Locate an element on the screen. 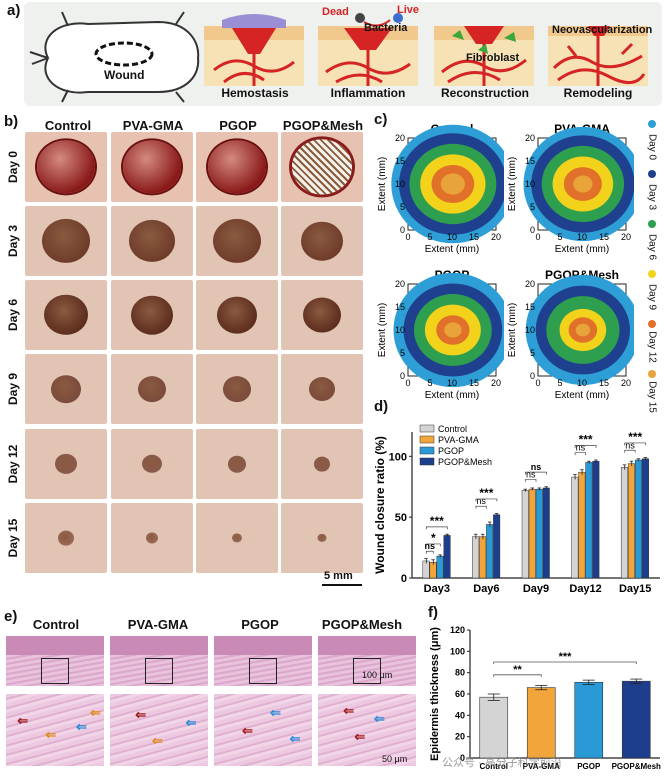  x-tick-label: Day15 is located at coordinates (635, 589).